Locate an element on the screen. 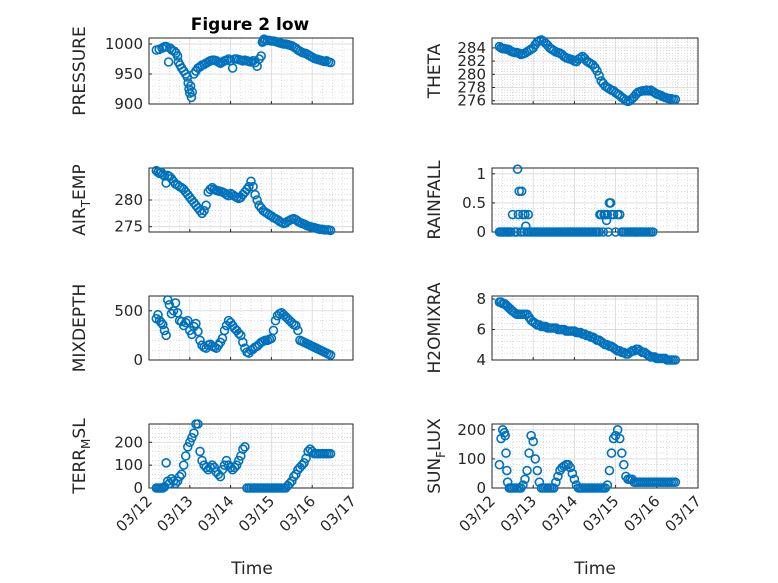  y-tick-label: 4 is located at coordinates (481, 360).